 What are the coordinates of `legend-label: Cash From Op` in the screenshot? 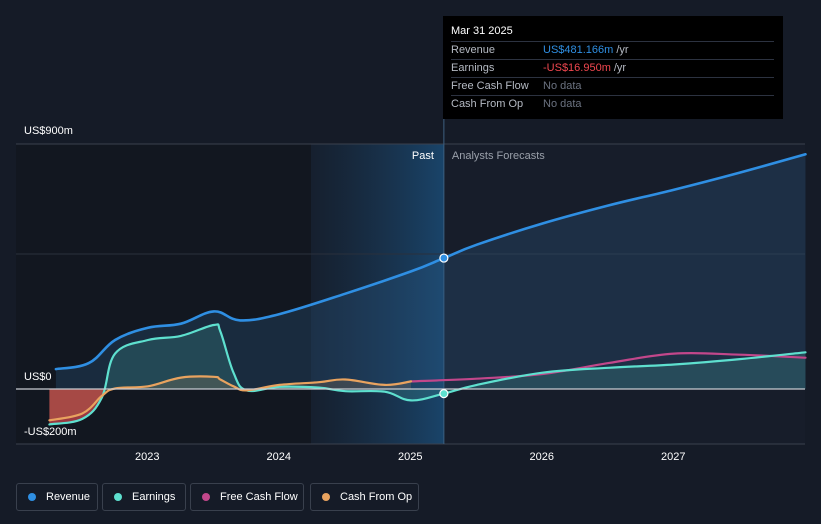 It's located at (376, 497).